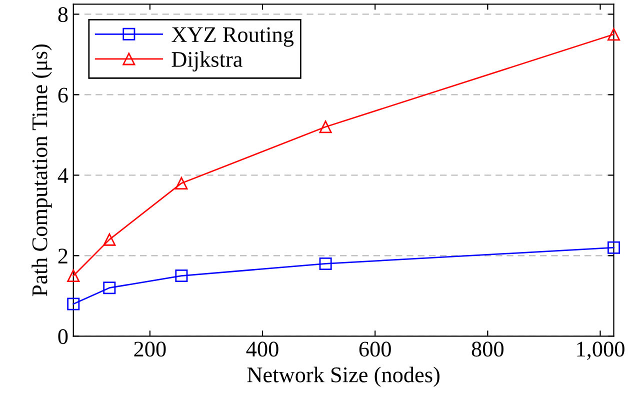 This screenshot has height=415, width=638. Describe the element at coordinates (150, 349) in the screenshot. I see `x-tick-label: 200` at that location.